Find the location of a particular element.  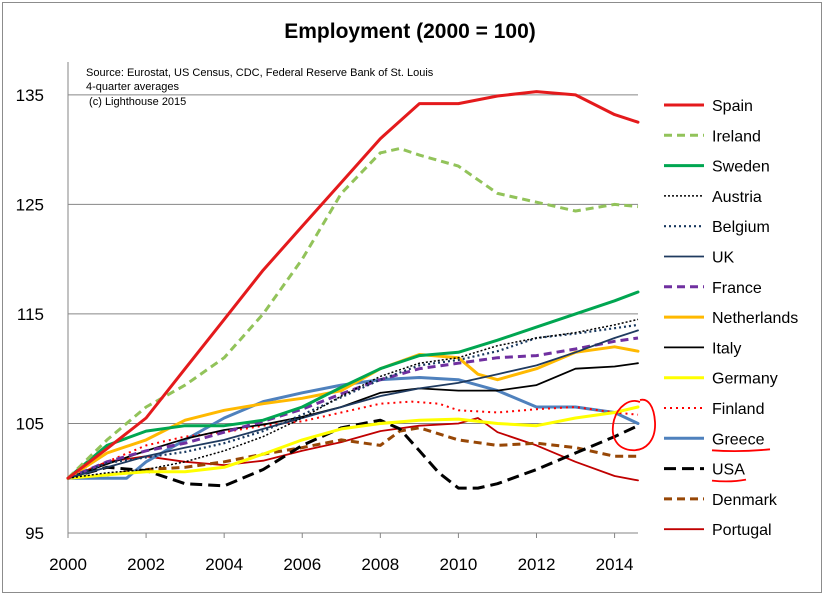

legend-label-denmark: Denmark is located at coordinates (745, 500).